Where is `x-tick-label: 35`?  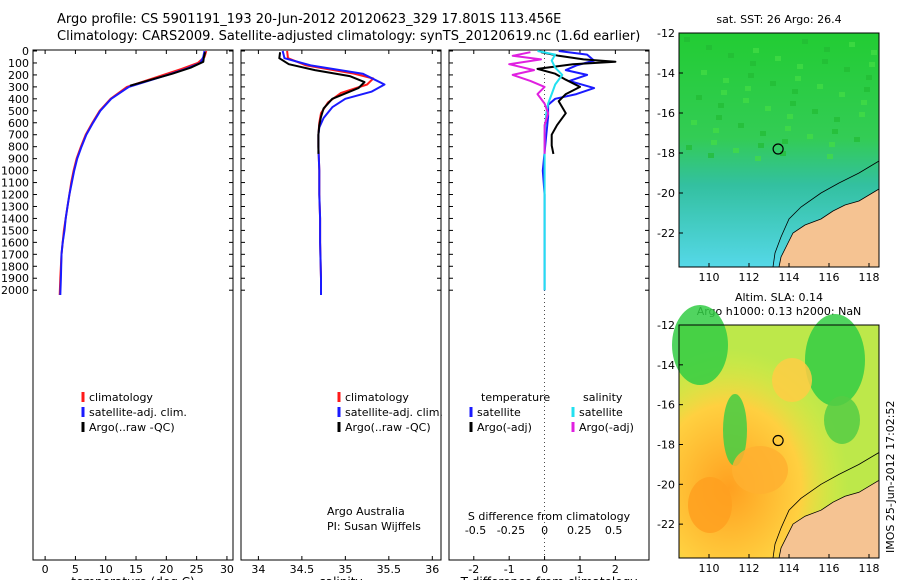 x-tick-label: 35 is located at coordinates (345, 569).